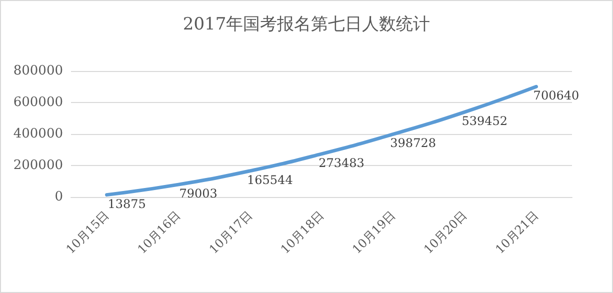 The image size is (613, 293). I want to click on y-tick-label: 800000, so click(38, 71).